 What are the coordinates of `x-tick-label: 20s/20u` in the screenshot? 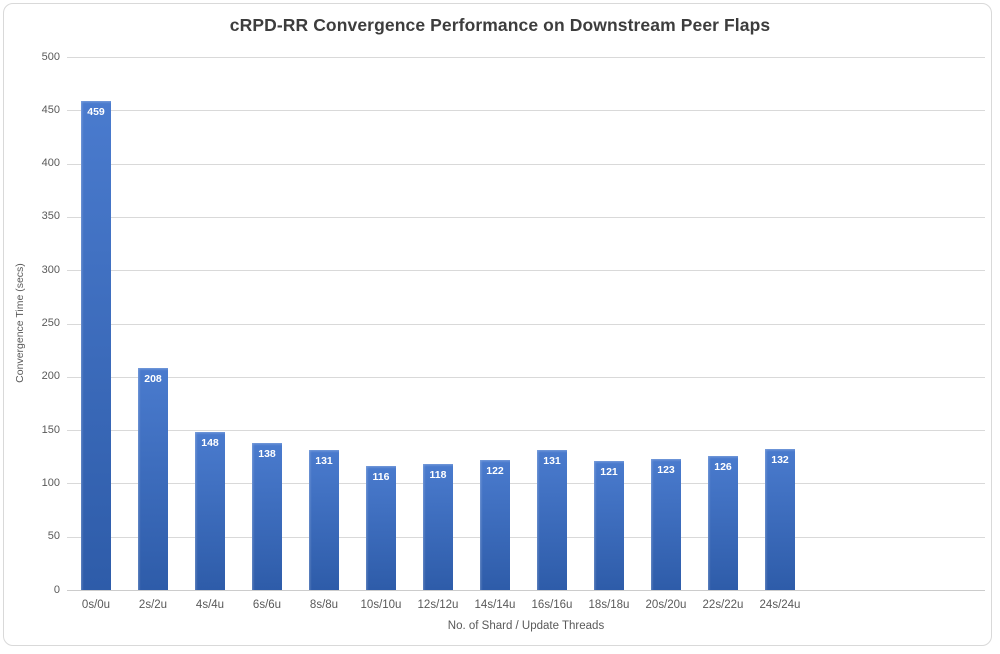 It's located at (666, 605).